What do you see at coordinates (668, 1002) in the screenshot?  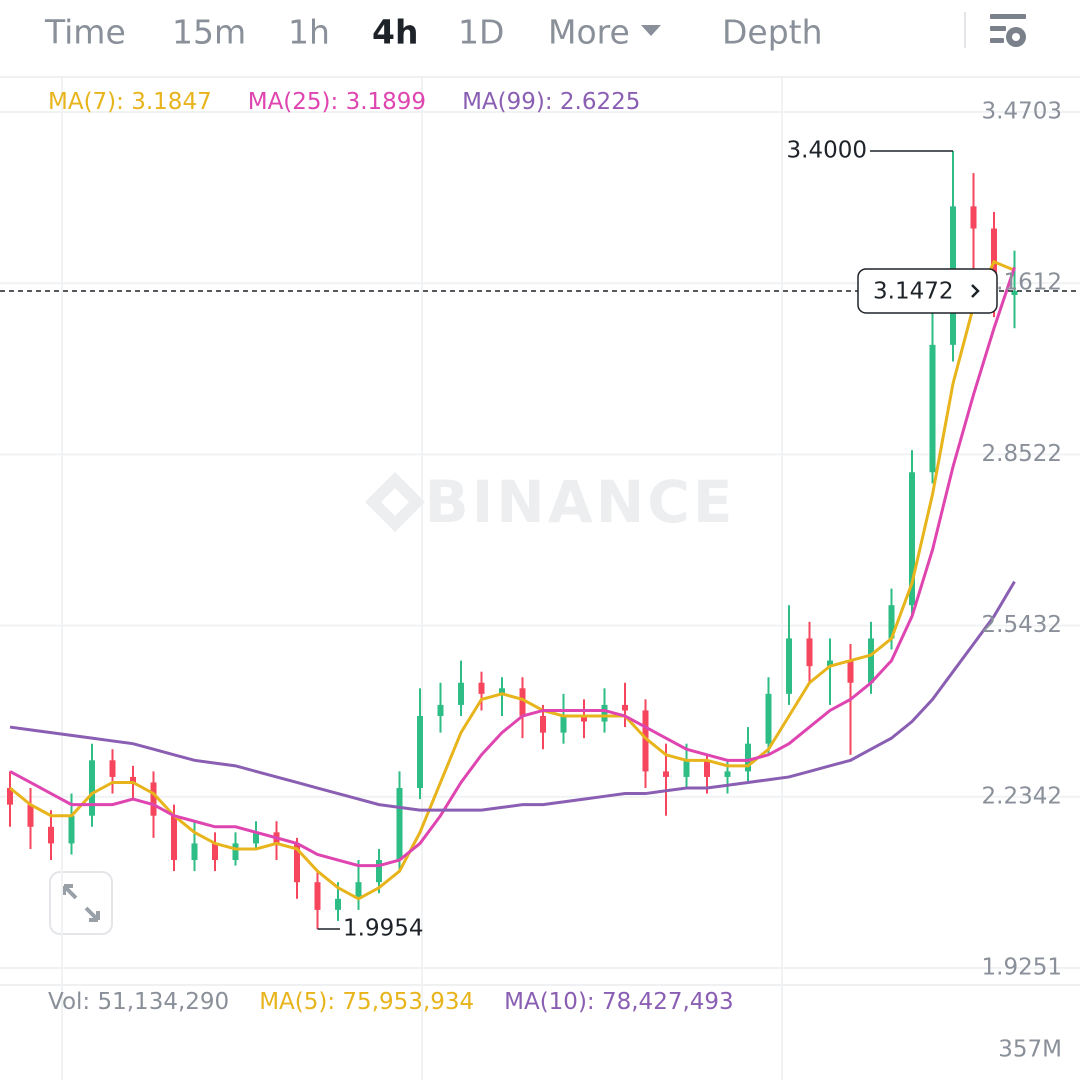 I see `vol-legend-value: 78,427,493` at bounding box center [668, 1002].